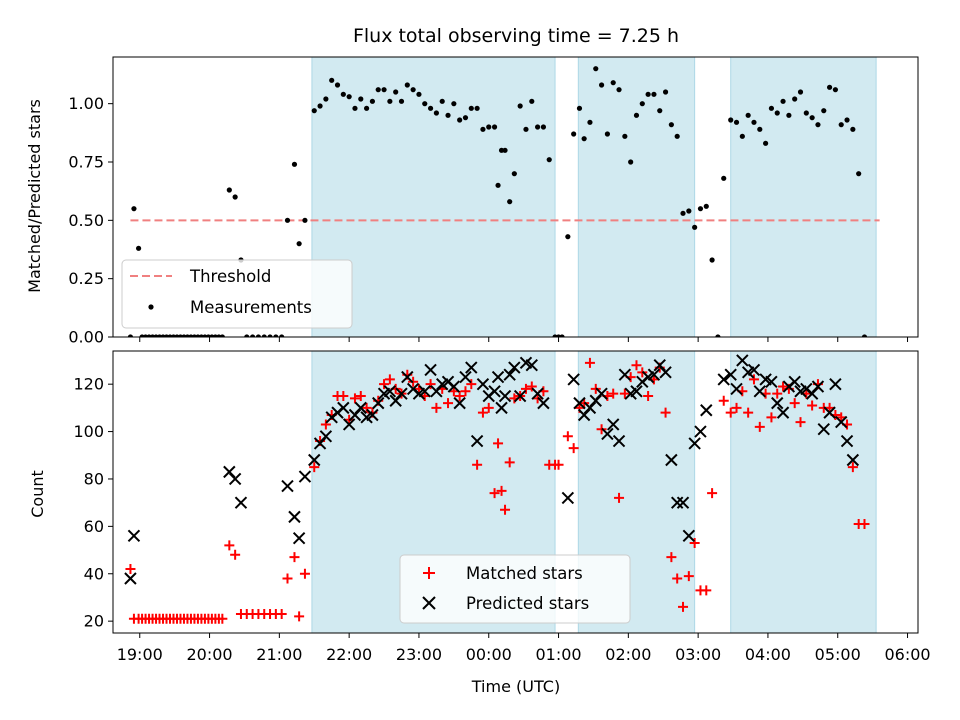  Describe the element at coordinates (88, 384) in the screenshot. I see `y-tick-label: 120` at that location.